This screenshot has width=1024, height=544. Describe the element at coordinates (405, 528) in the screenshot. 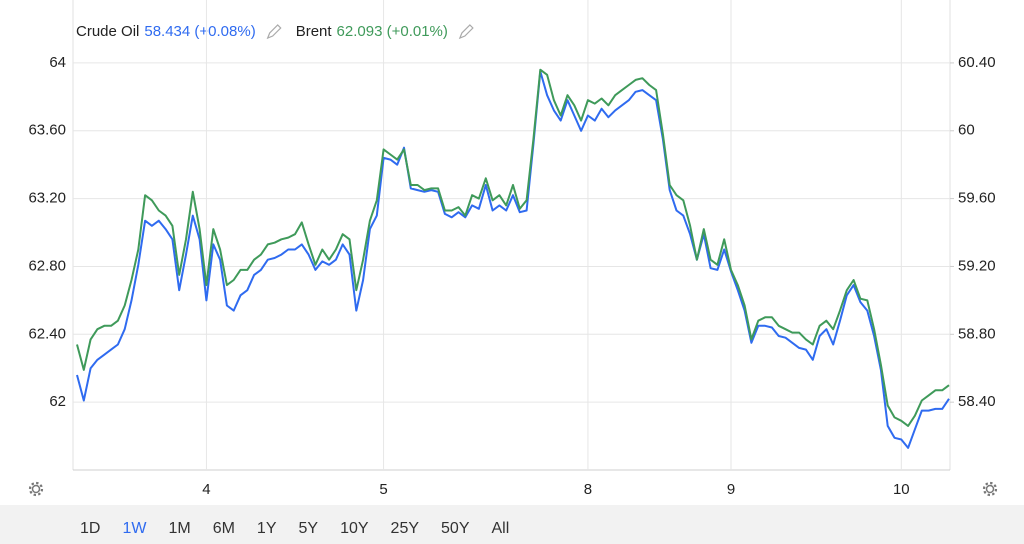

I see `range-button: 25Y` at that location.